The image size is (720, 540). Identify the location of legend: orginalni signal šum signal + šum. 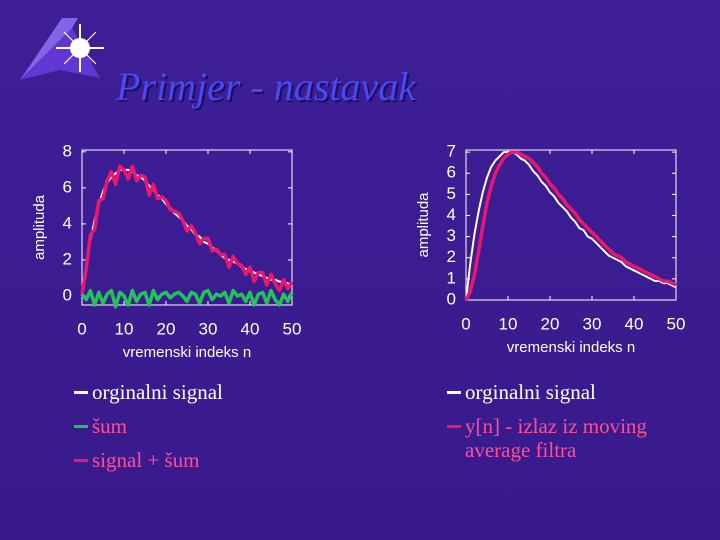
(199, 431).